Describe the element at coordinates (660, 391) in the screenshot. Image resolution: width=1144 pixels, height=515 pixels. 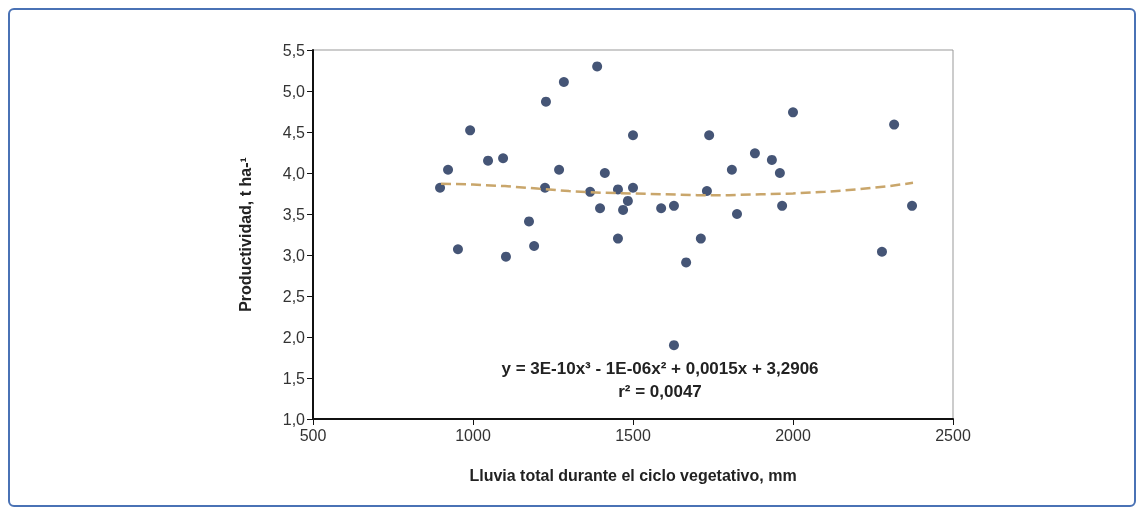
I see `annotation: r² = 0,0047` at that location.